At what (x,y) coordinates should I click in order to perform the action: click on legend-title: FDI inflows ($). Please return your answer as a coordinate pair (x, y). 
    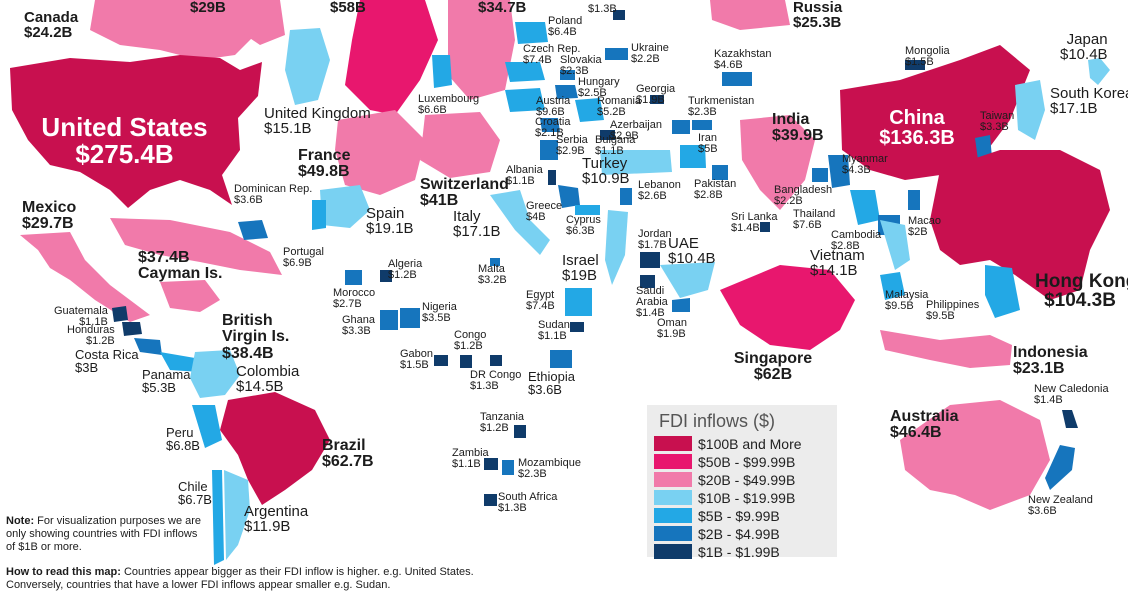
    Looking at the image, I should click on (717, 421).